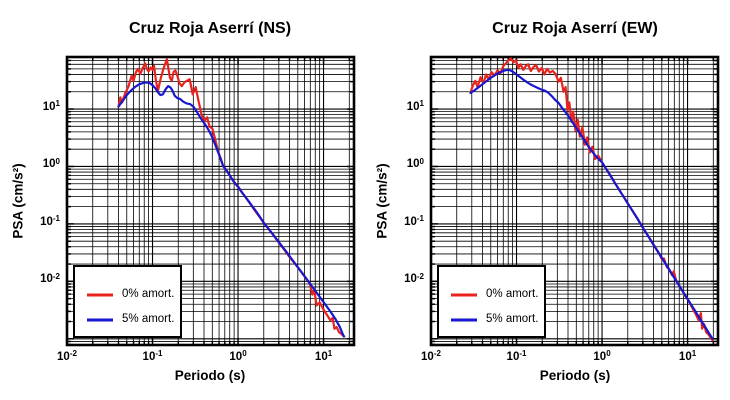 The image size is (730, 400). What do you see at coordinates (51, 106) in the screenshot?
I see `y-tick-label-ns-1e1: 10¹` at bounding box center [51, 106].